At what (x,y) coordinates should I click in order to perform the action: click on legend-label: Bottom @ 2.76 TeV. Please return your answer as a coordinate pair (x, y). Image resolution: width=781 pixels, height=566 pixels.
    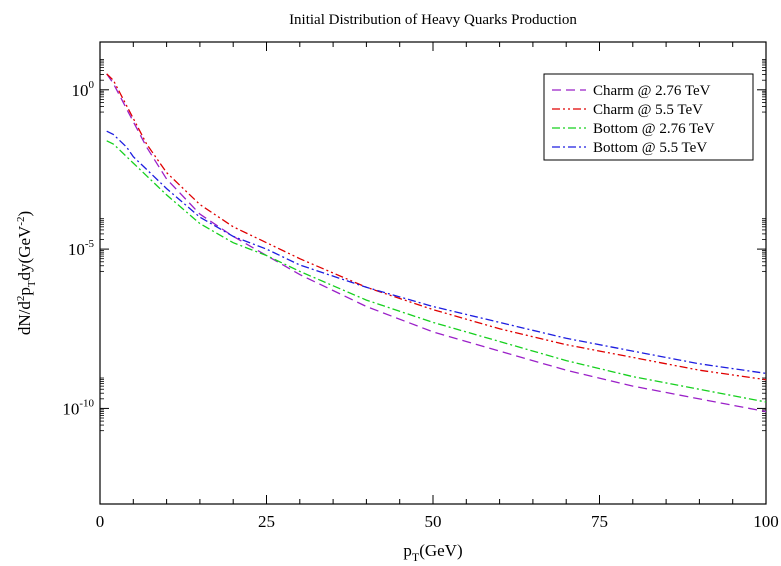
    Looking at the image, I should click on (654, 129).